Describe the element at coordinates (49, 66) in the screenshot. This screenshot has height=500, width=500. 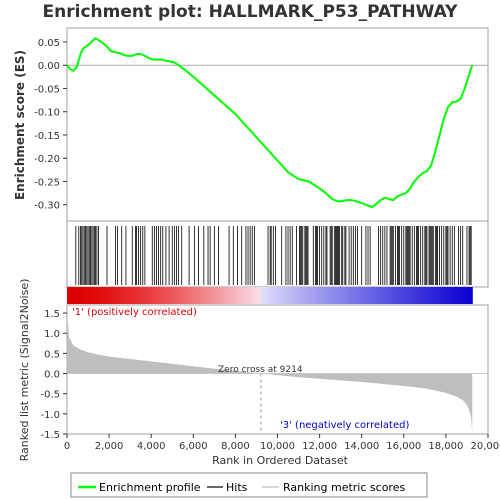
I see `es-y-tick-label: 0.00` at that location.